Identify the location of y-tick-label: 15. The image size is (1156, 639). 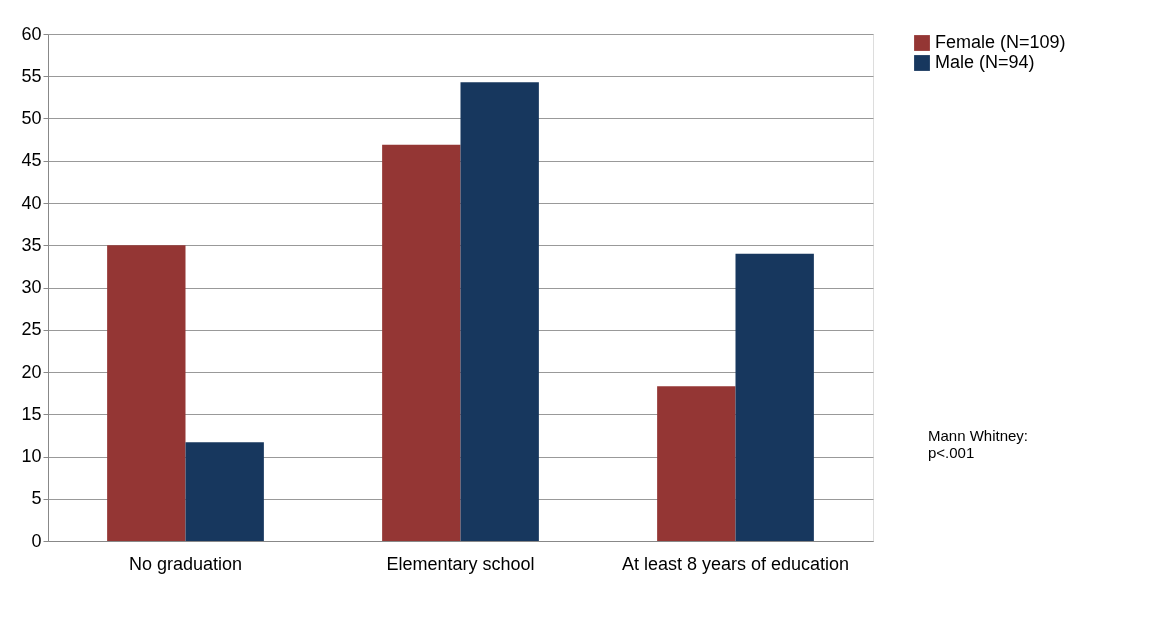
(31, 413).